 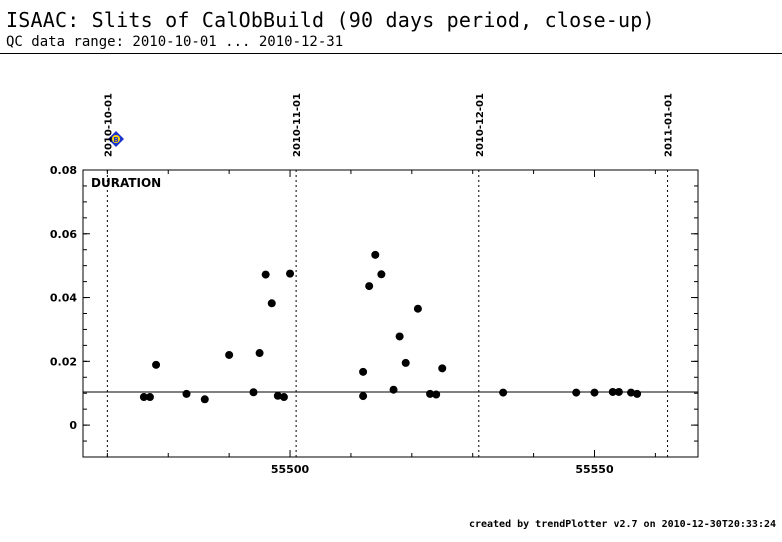 I want to click on date-marker-label: 2010-11-01, so click(x=297, y=125).